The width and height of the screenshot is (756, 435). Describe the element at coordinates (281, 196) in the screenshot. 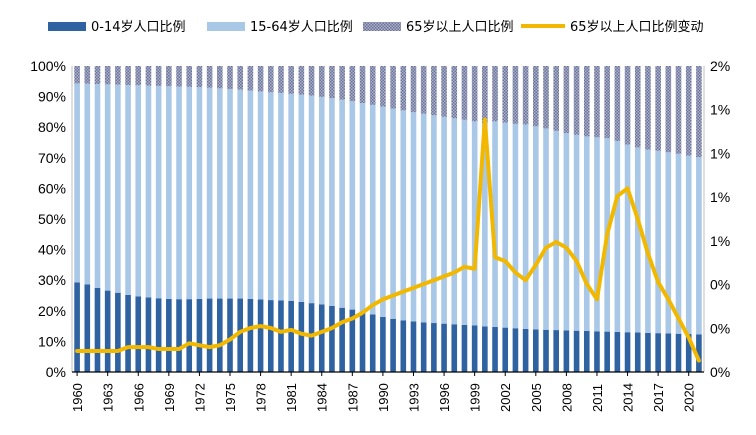

I see `bar-1980-s1` at that location.